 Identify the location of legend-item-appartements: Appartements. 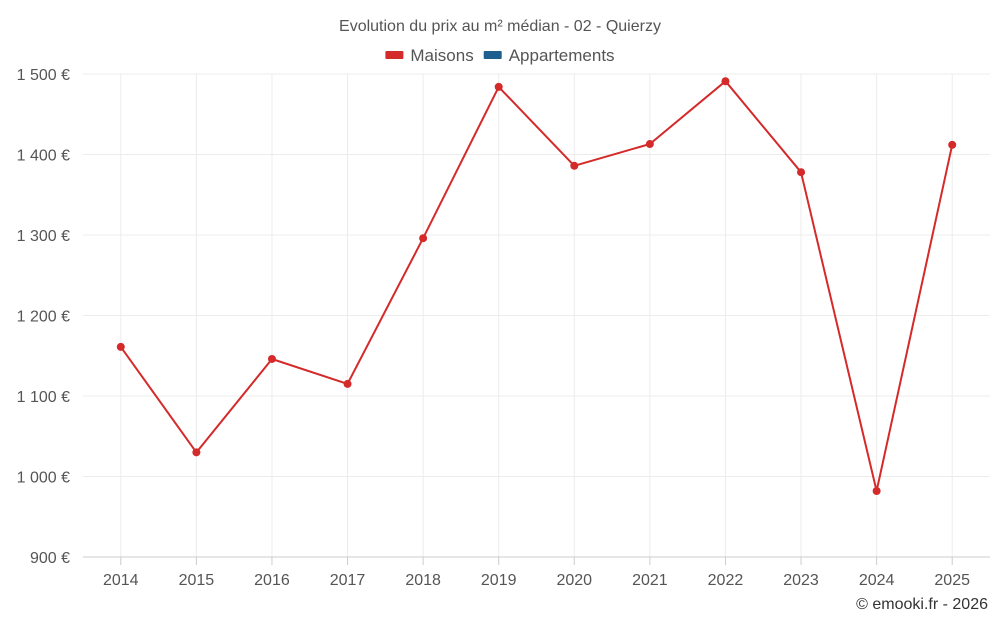
(549, 55).